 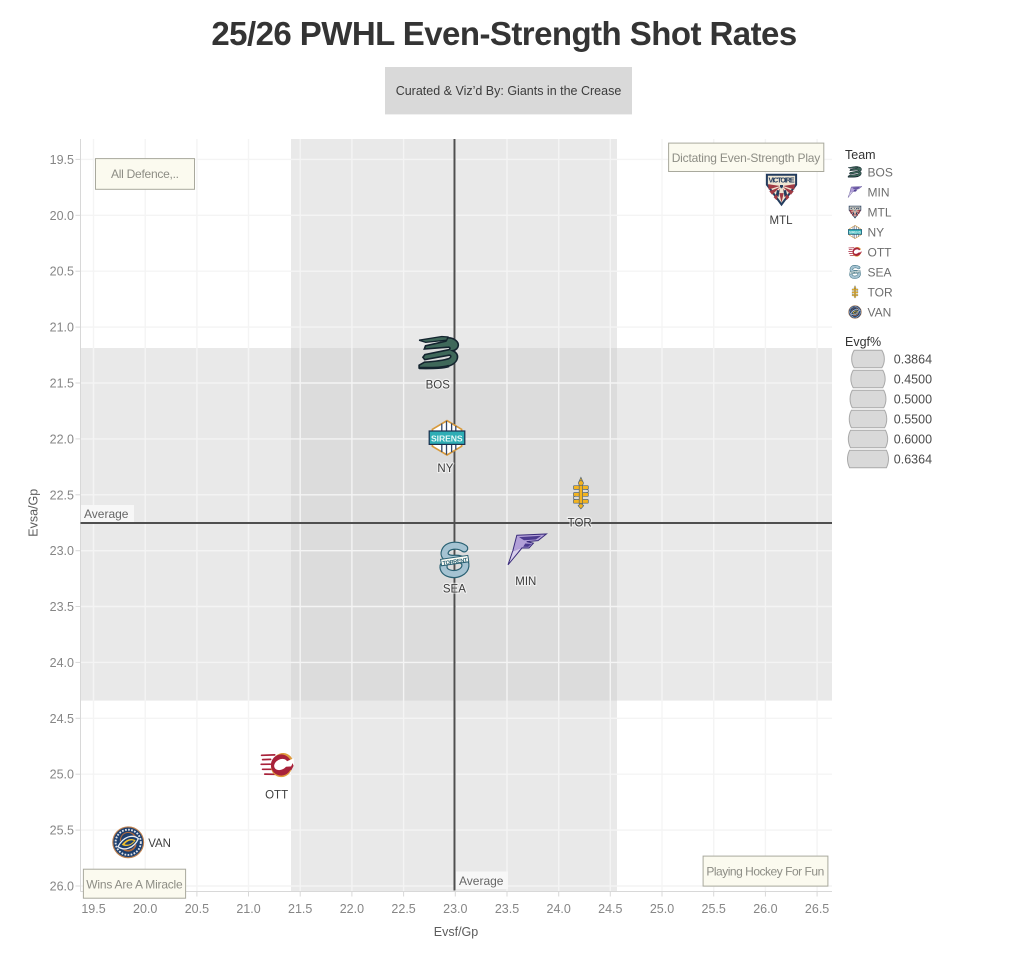 What do you see at coordinates (503, 33) in the screenshot?
I see `svg-text:25/26 PWHL Even-Strength Shot: 25/26 PWHL Even-Strength Shot Rates` at bounding box center [503, 33].